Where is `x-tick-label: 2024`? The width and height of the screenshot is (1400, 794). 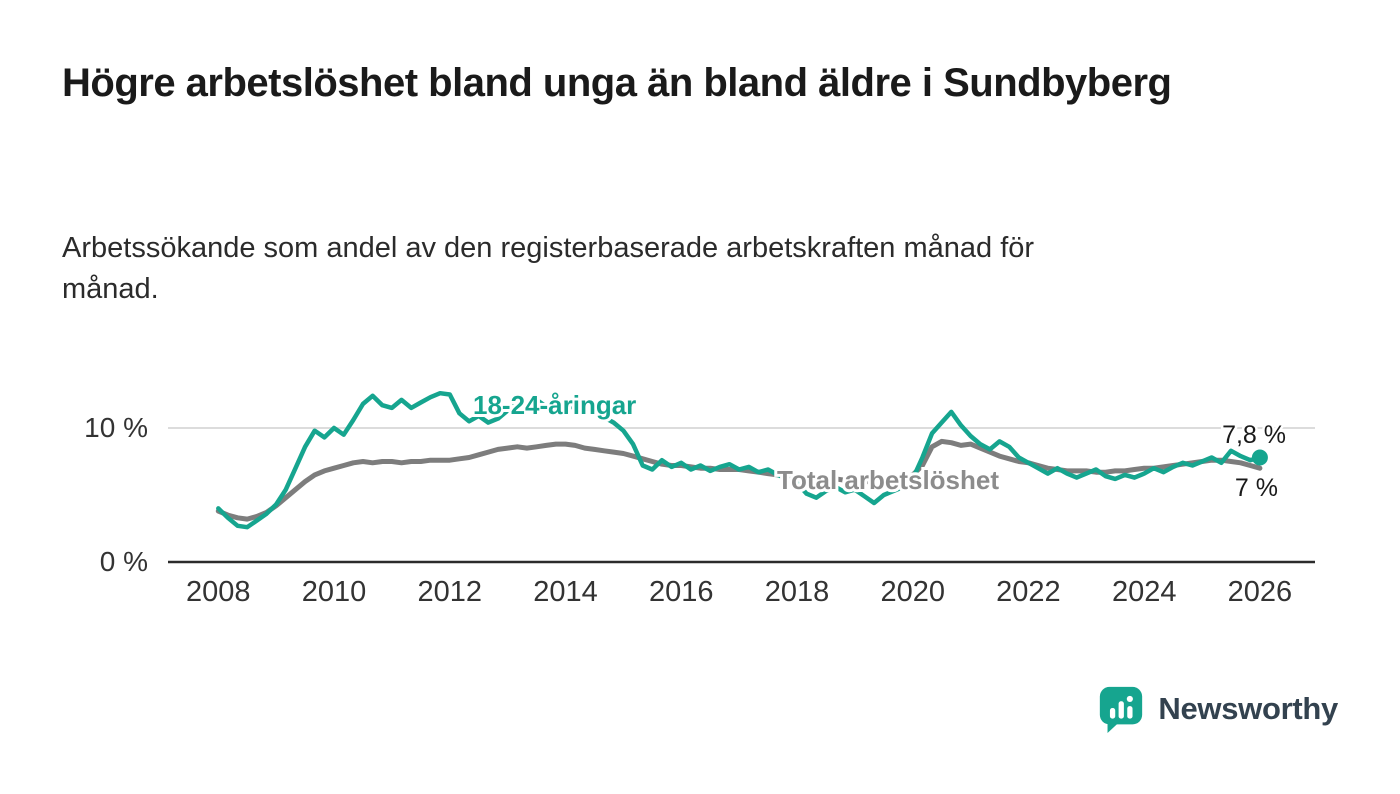 x-tick-label: 2024 is located at coordinates (1144, 592).